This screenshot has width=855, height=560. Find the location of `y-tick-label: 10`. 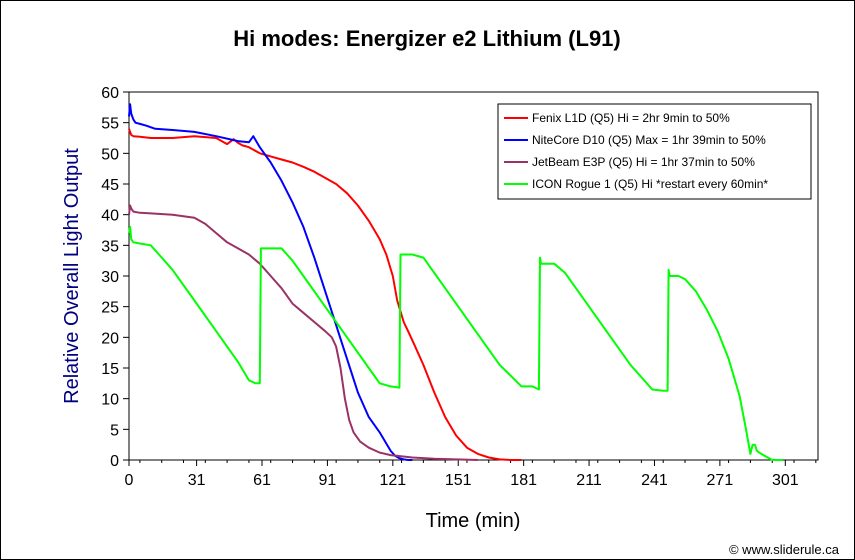

y-tick-label: 10 is located at coordinates (110, 400).